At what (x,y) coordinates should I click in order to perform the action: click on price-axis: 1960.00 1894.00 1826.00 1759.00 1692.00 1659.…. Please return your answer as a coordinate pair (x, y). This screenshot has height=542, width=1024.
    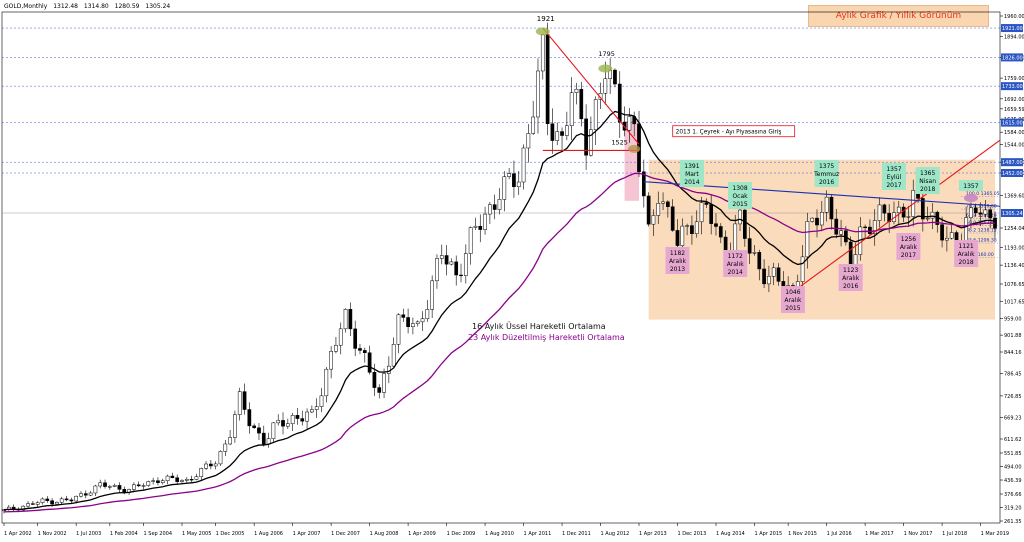
    Looking at the image, I should click on (1012, 269).